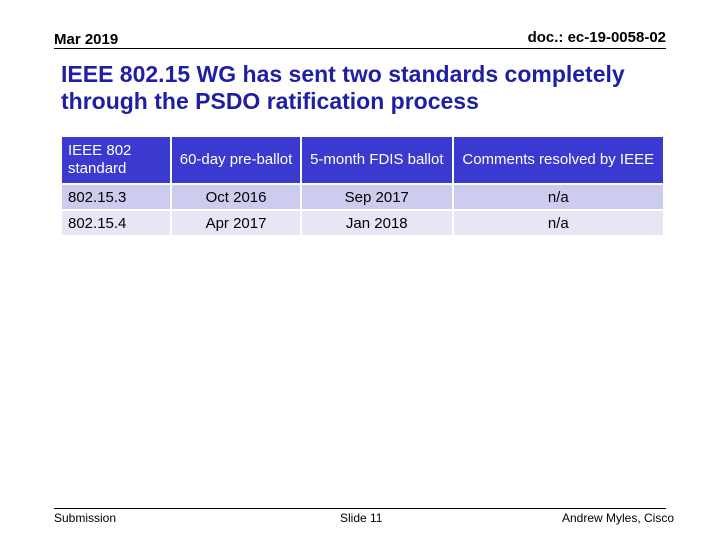  What do you see at coordinates (558, 160) in the screenshot?
I see `header-cell: Comments resolved by IEEE` at bounding box center [558, 160].